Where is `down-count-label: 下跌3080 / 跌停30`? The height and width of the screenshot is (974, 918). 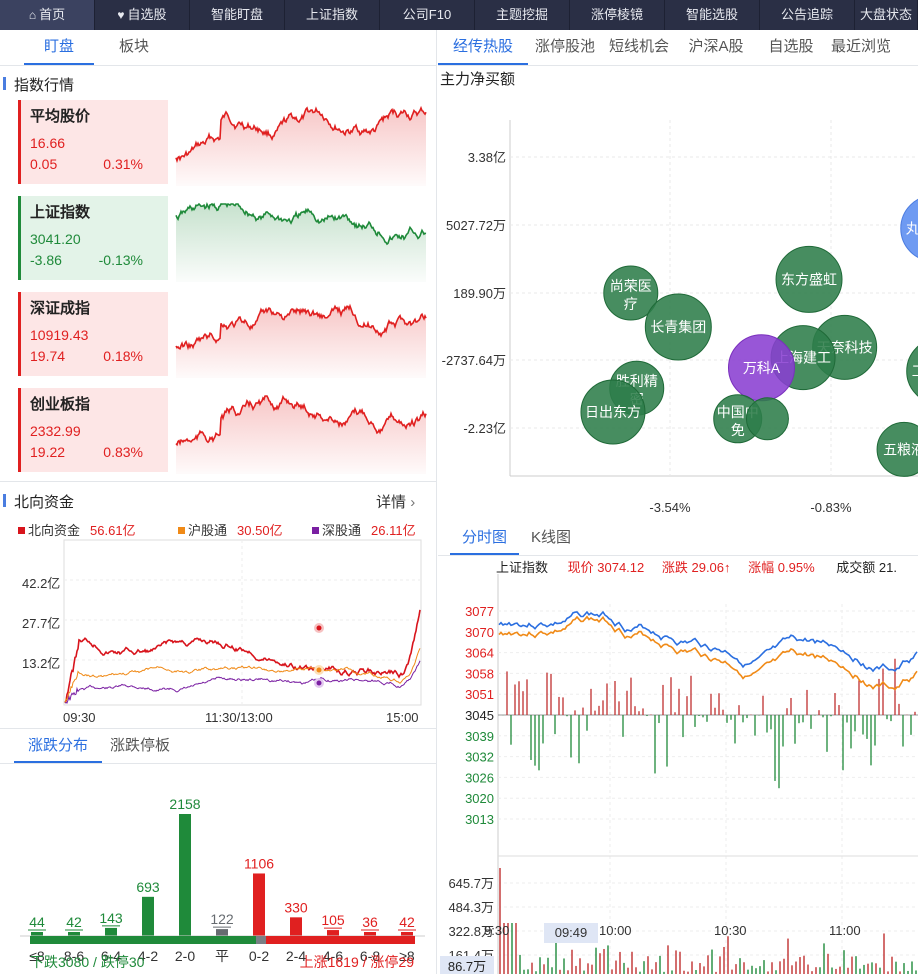 down-count-label: 下跌3080 / 跌停30 is located at coordinates (87, 962).